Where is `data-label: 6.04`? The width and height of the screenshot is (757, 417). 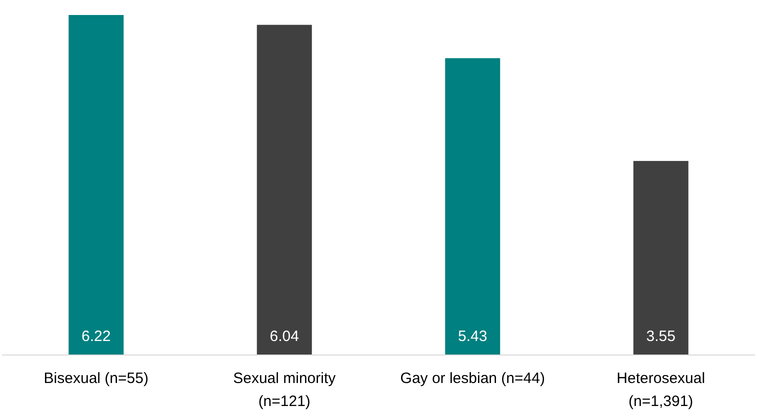 data-label: 6.04 is located at coordinates (284, 336).